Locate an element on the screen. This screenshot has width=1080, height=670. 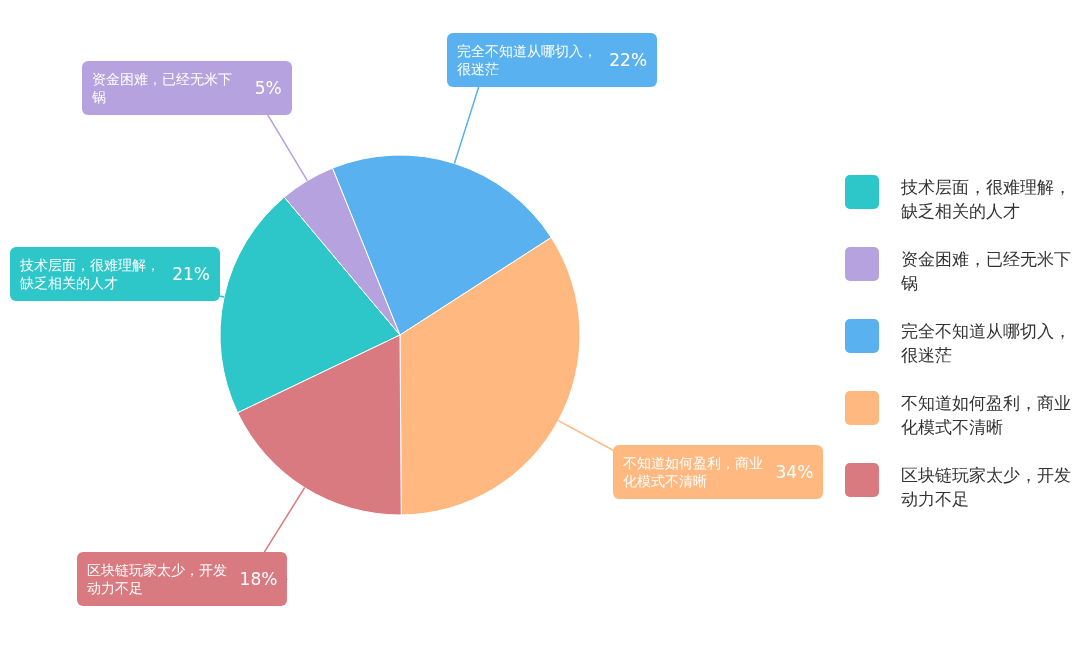
legend-label: 技术层面，很难理解，缺乏相关的人才 is located at coordinates (986, 199).